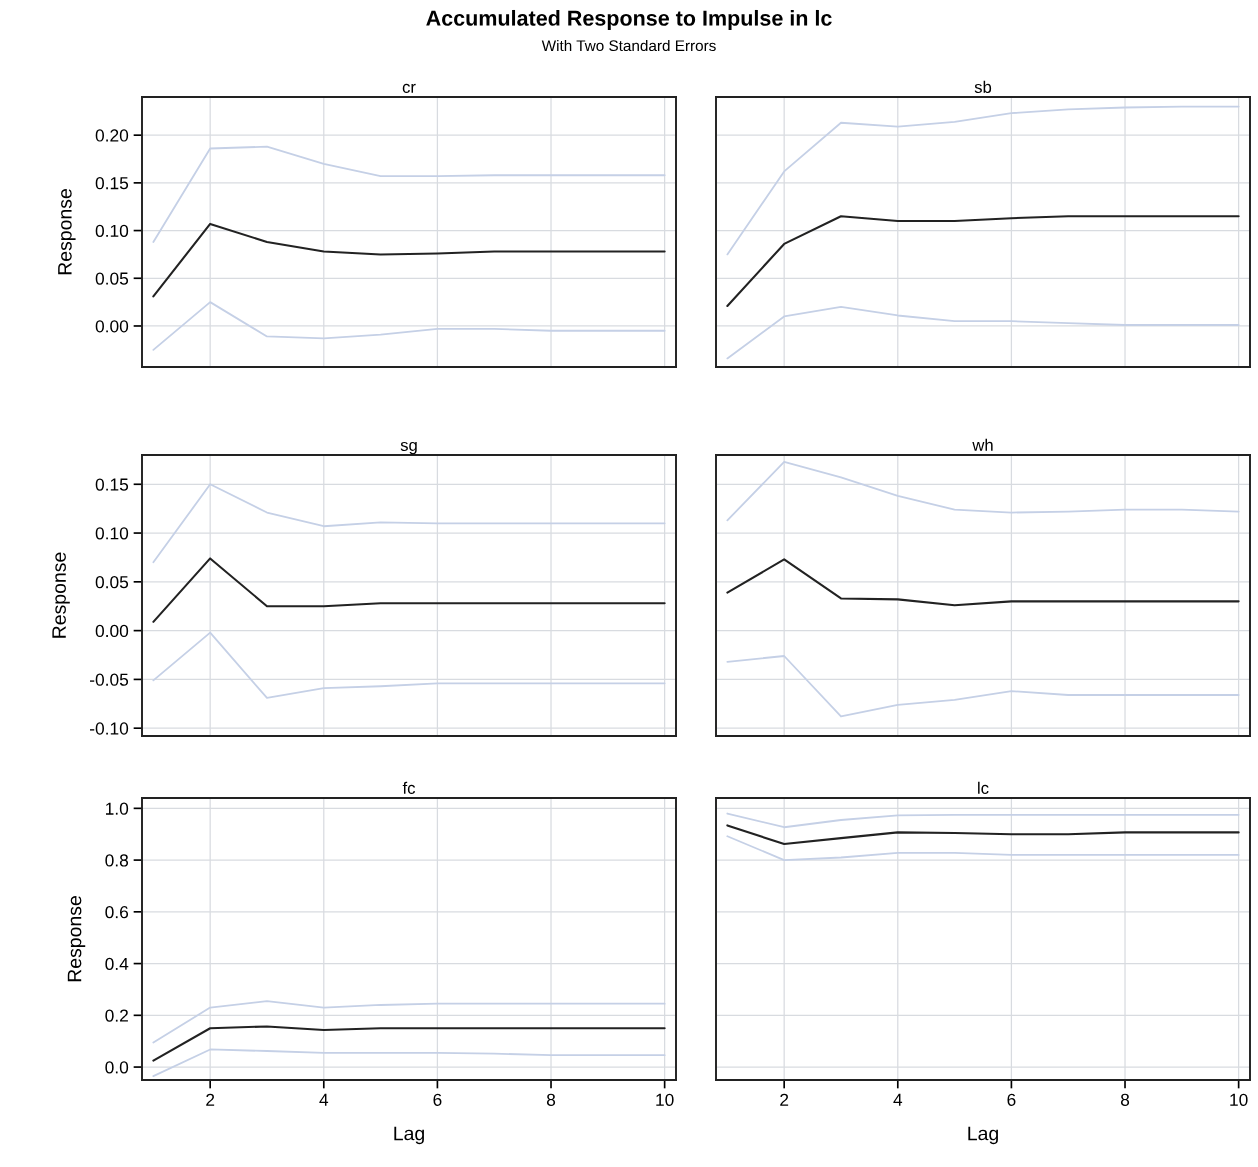  What do you see at coordinates (983, 787) in the screenshot?
I see `chart-title: lc` at bounding box center [983, 787].